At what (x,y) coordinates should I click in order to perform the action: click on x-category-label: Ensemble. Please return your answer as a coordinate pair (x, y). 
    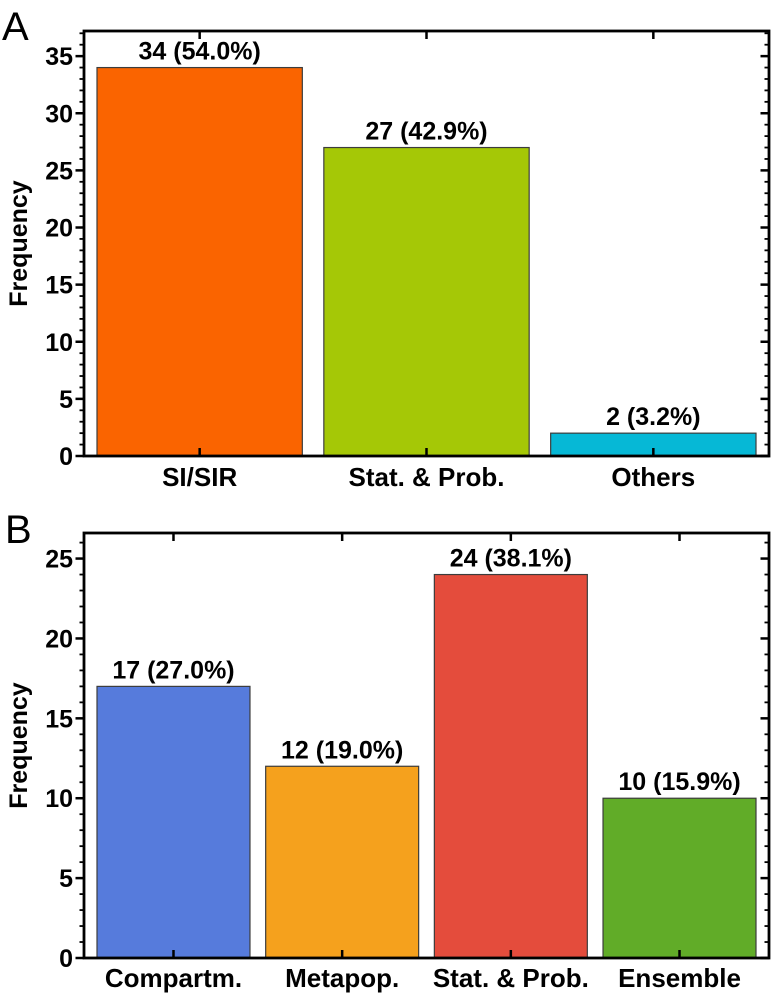
    Looking at the image, I should click on (679, 978).